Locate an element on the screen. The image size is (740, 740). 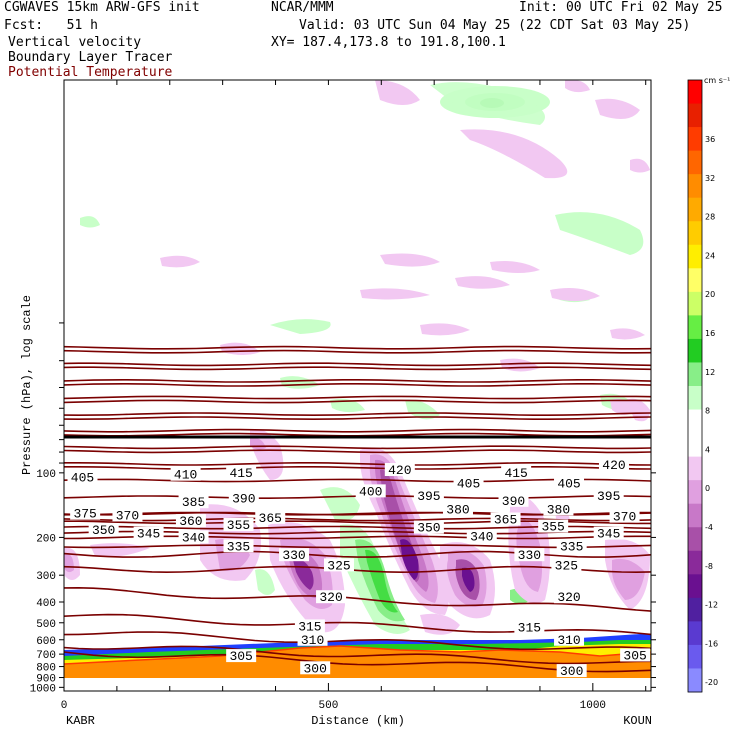
field-vertical-velocity: Vertical velocity is located at coordinates (75, 42).